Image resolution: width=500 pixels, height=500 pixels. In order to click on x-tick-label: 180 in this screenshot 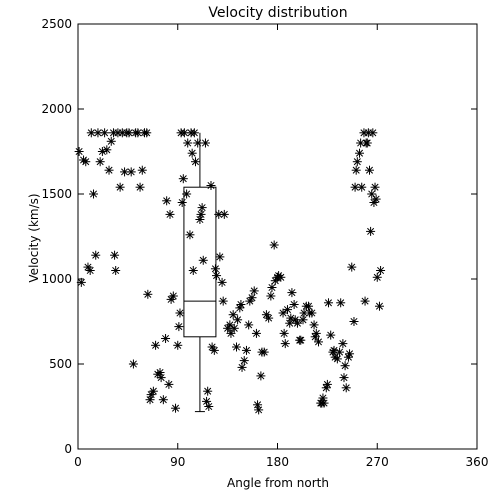, I will do `click(277, 462)`.